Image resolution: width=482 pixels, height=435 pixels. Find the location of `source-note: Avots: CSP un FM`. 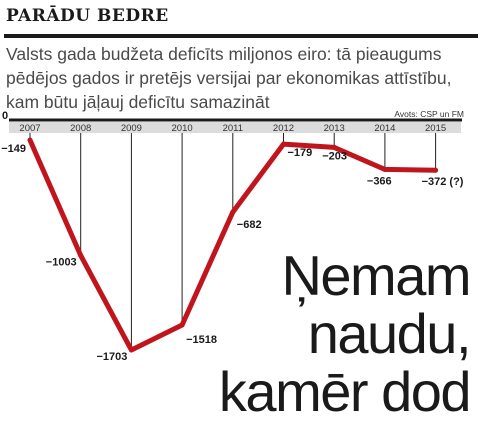

source-note: Avots: CSP un FM is located at coordinates (429, 114).